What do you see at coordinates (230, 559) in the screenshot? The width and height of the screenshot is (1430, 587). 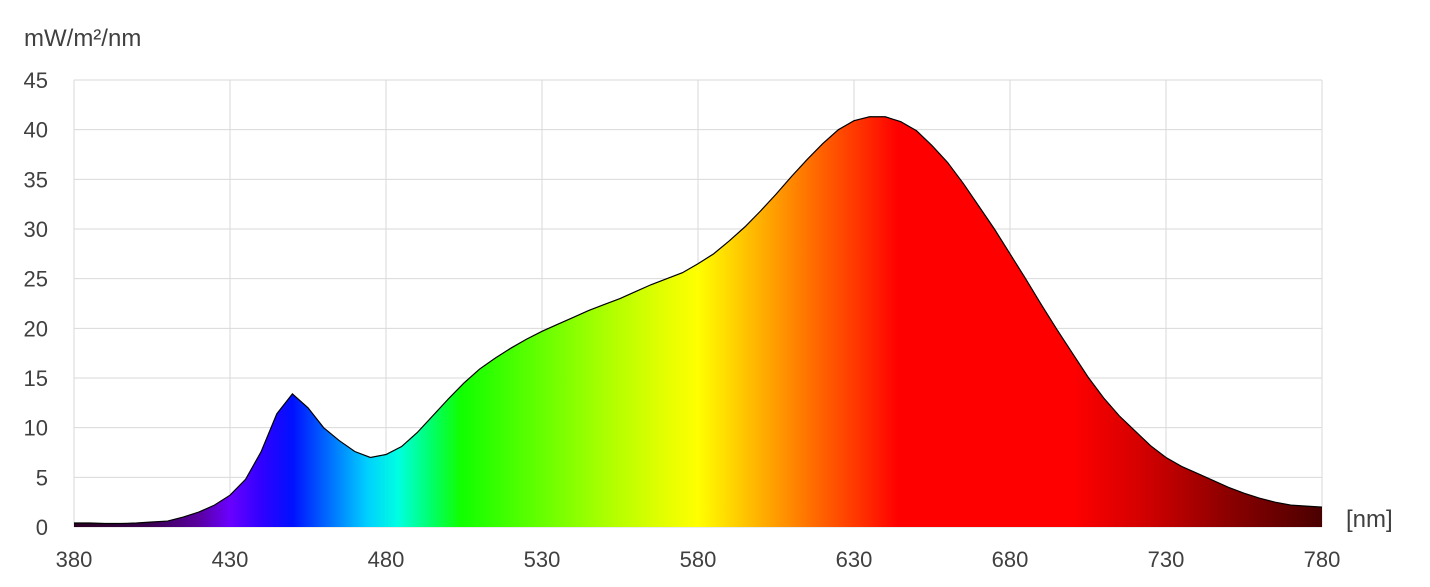 I see `x-tick-label: 430` at bounding box center [230, 559].